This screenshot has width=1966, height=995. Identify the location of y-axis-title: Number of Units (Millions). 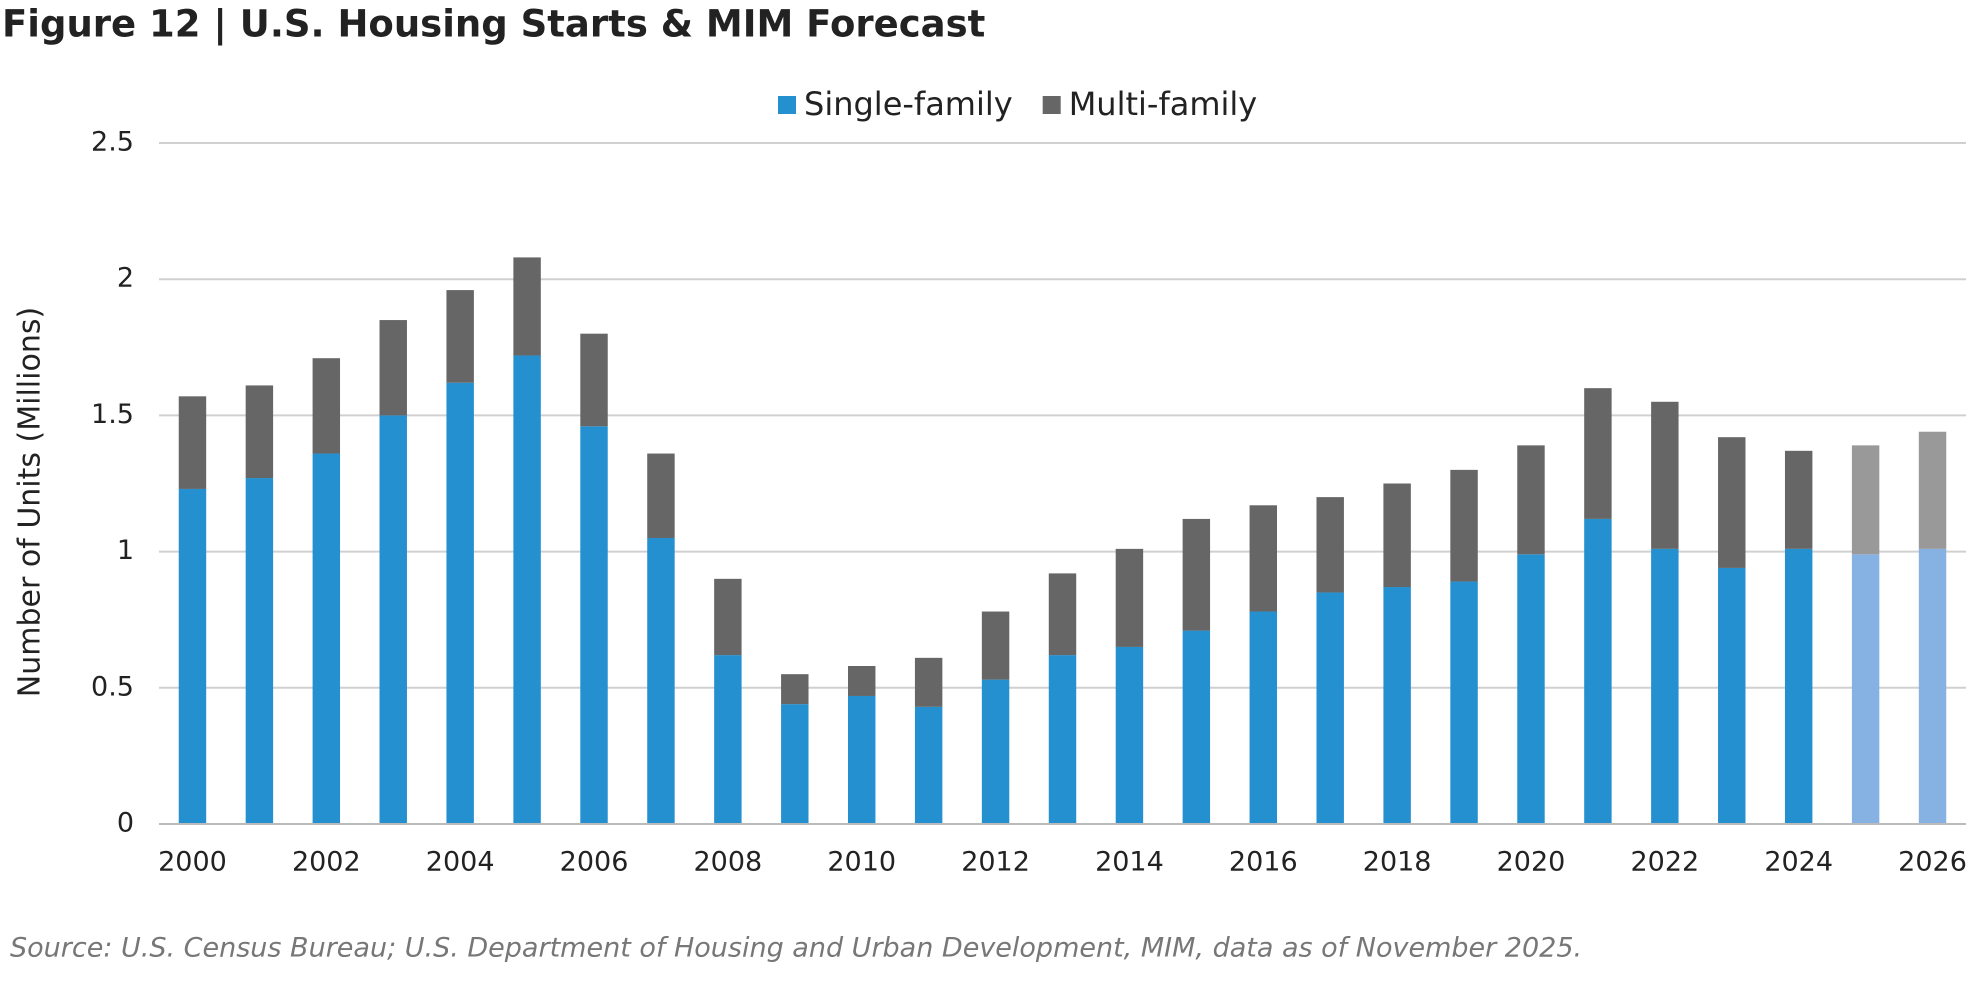
(30, 502).